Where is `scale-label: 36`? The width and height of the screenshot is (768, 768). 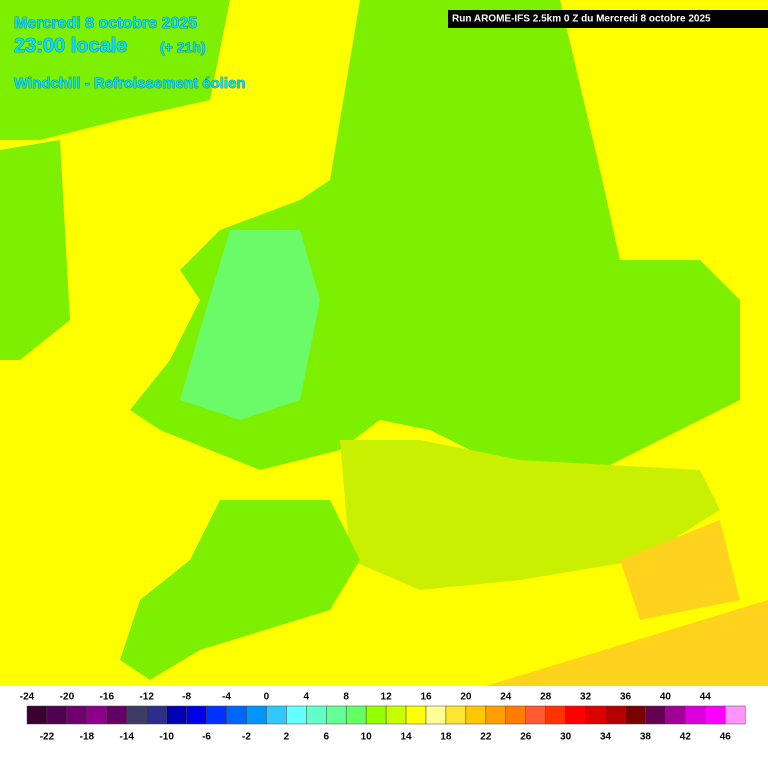
scale-label: 36 is located at coordinates (626, 697).